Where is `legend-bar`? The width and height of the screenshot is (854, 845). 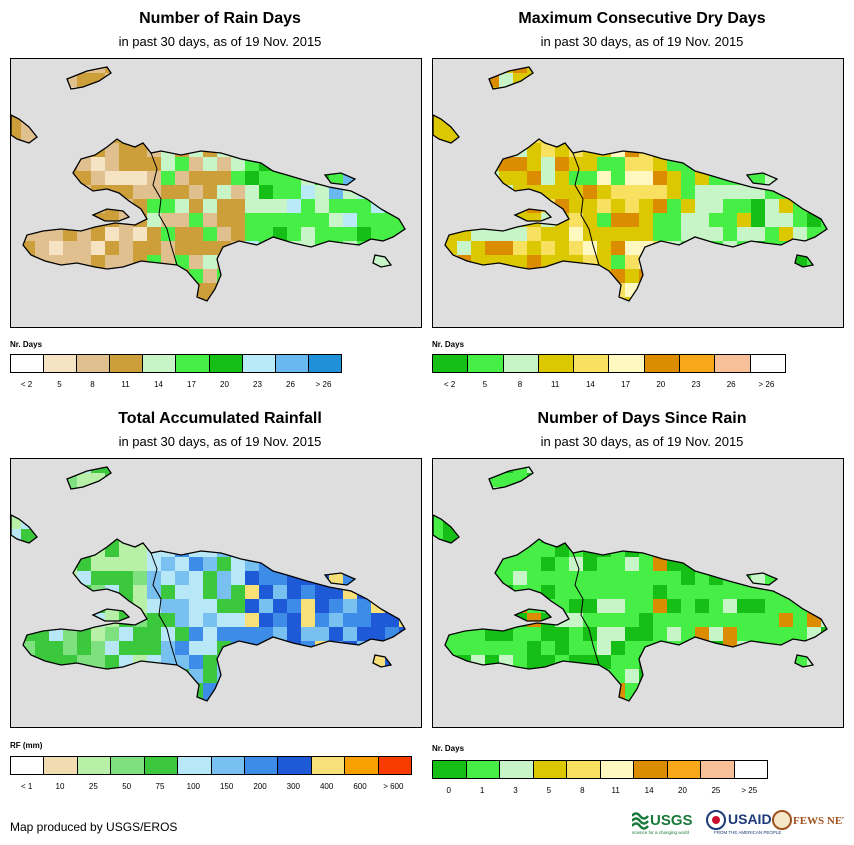
legend-bar is located at coordinates (176, 363).